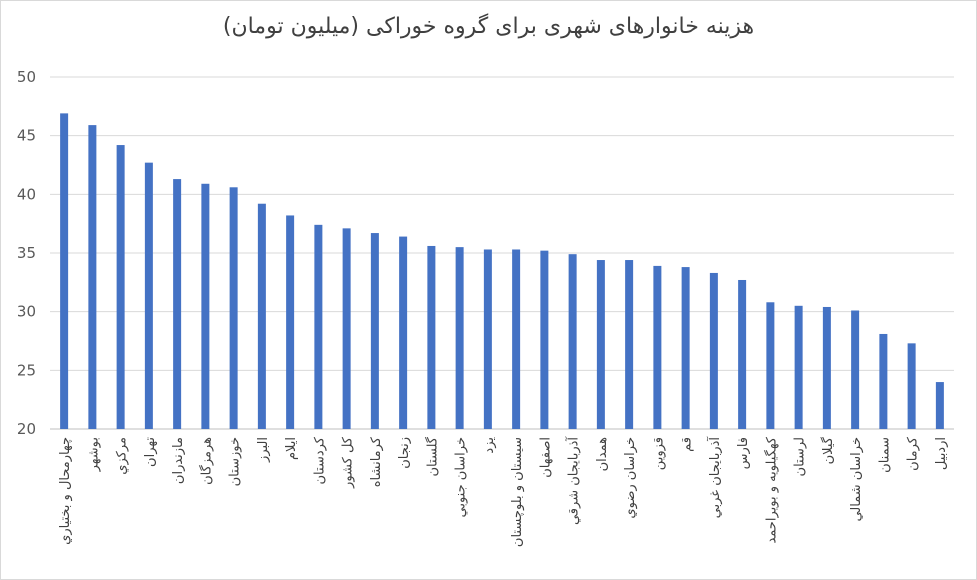  I want to click on x-category-label: زنجان, so click(404, 453).